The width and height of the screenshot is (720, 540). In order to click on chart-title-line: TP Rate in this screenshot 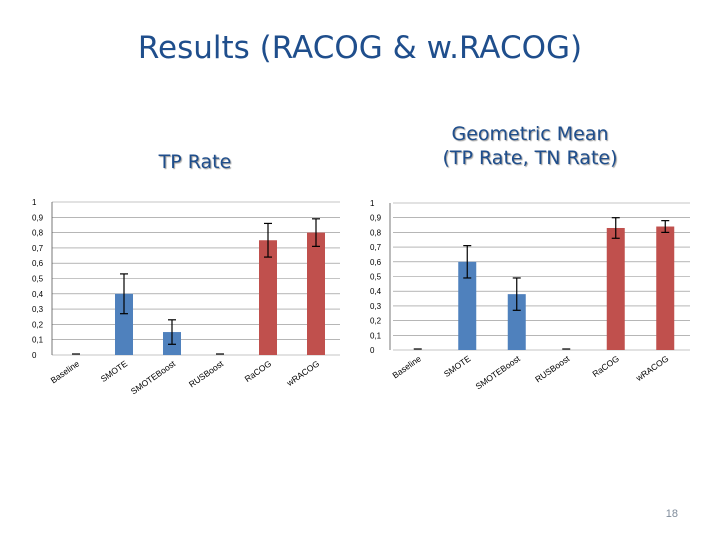, I will do `click(195, 162)`.